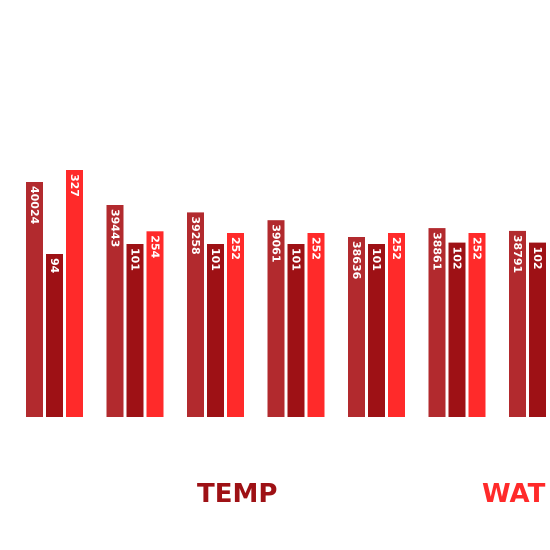  What do you see at coordinates (477, 325) in the screenshot?
I see `bar-s3-g6` at bounding box center [477, 325].